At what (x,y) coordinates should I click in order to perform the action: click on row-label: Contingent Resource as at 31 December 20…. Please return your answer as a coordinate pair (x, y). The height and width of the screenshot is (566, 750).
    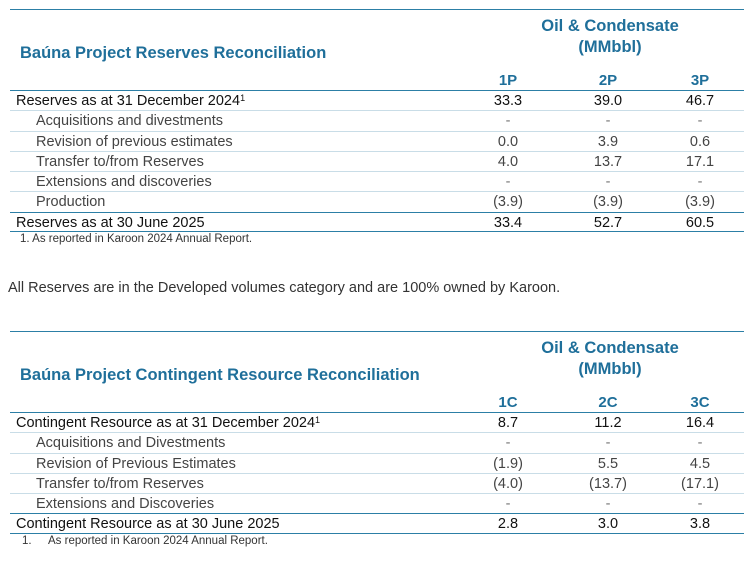
    Looking at the image, I should click on (168, 423).